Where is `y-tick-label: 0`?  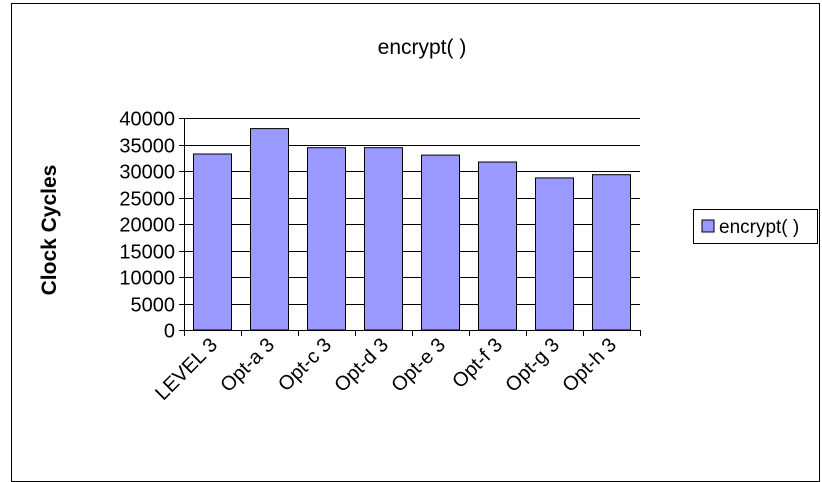
y-tick-label: 0 is located at coordinates (169, 332).